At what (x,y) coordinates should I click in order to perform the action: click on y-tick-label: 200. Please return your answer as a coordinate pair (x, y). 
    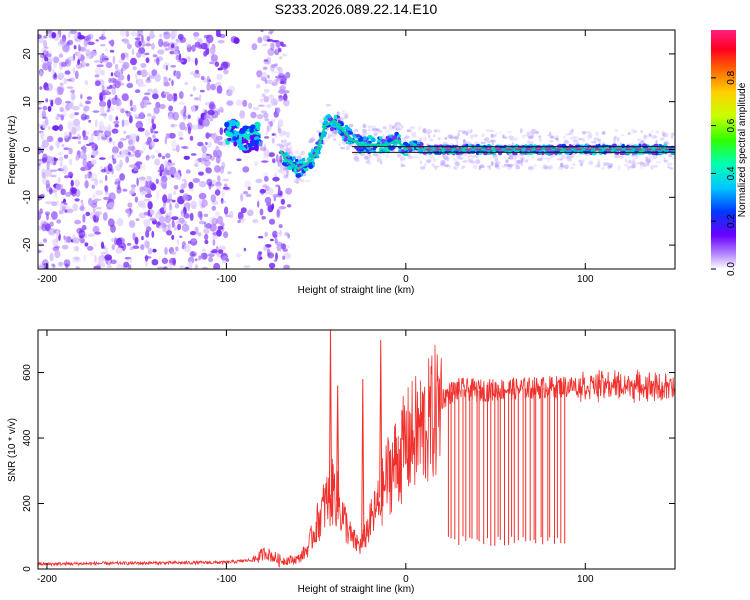
    Looking at the image, I should click on (27, 503).